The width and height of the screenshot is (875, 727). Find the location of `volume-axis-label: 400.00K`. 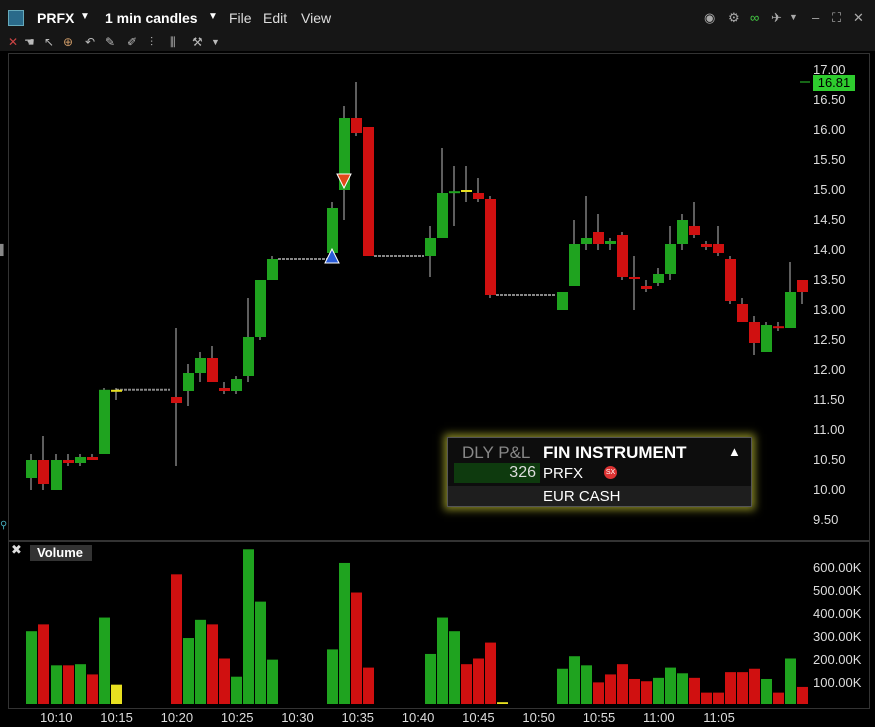

volume-axis-label: 400.00K is located at coordinates (837, 613).